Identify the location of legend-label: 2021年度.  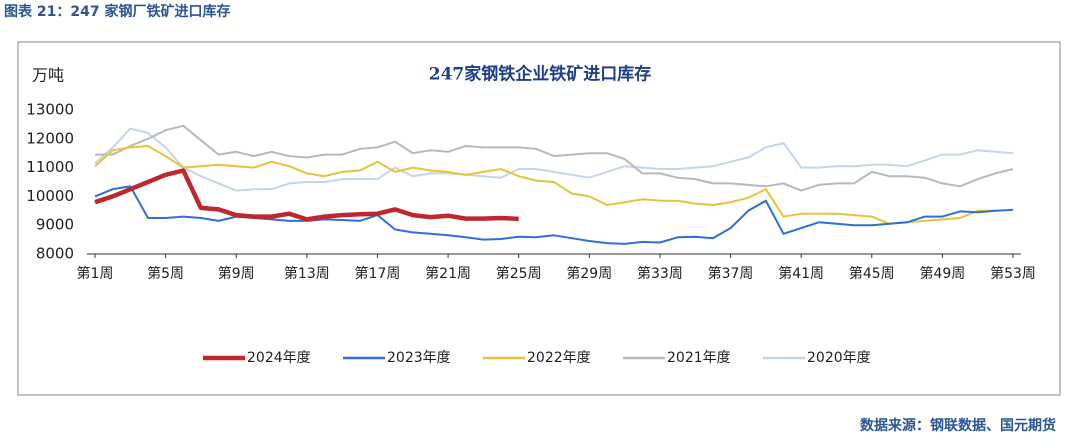
(699, 358).